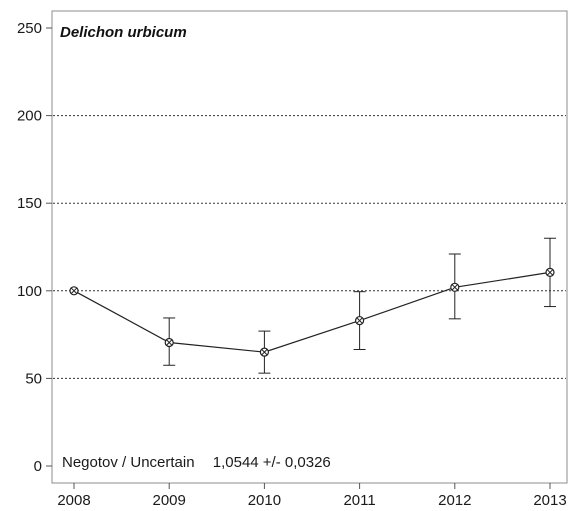  I want to click on y-tick-label-250: 250, so click(29, 28).